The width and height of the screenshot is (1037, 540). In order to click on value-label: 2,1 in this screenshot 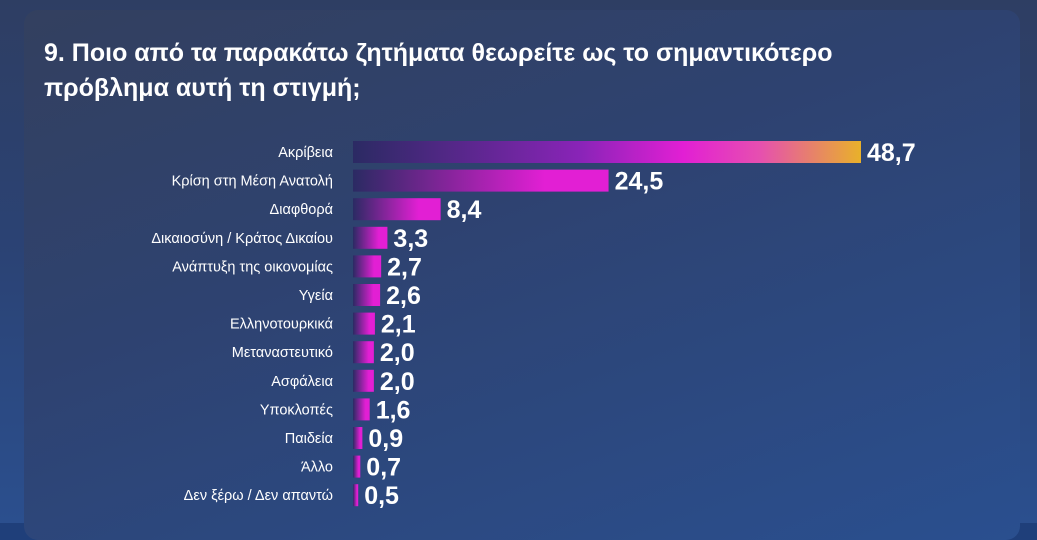, I will do `click(398, 325)`.